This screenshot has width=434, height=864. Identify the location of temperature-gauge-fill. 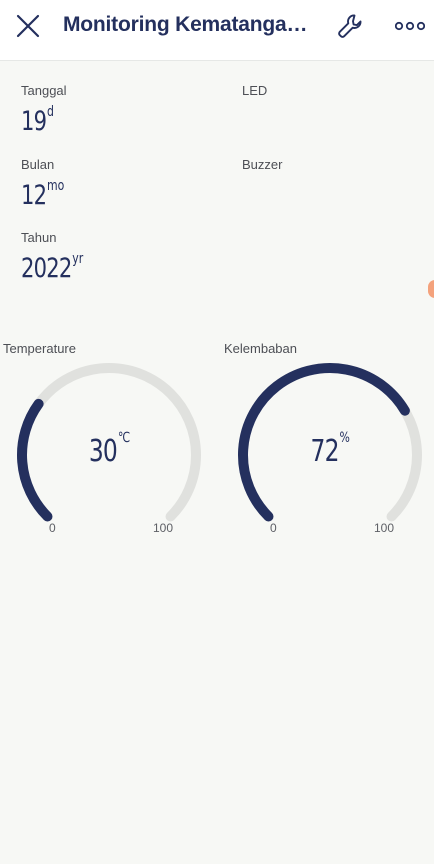
(35, 460).